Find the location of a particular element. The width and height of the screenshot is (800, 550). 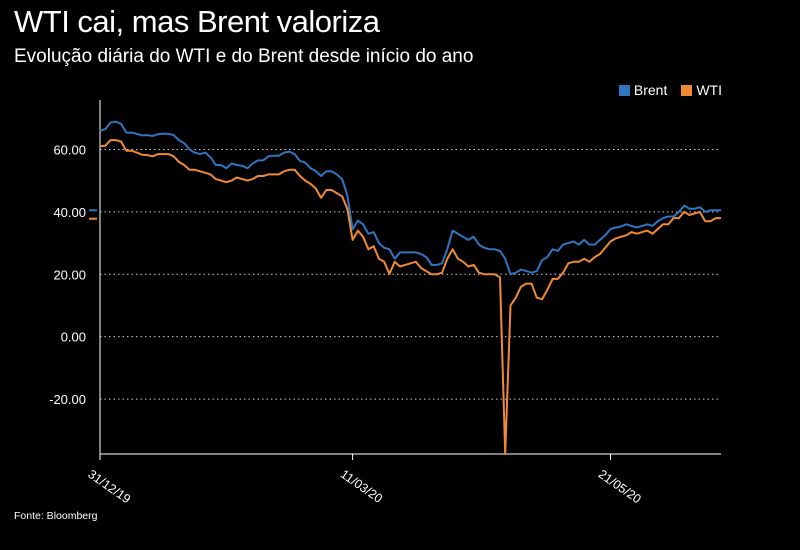

legend-item-wti: WTI is located at coordinates (701, 90).